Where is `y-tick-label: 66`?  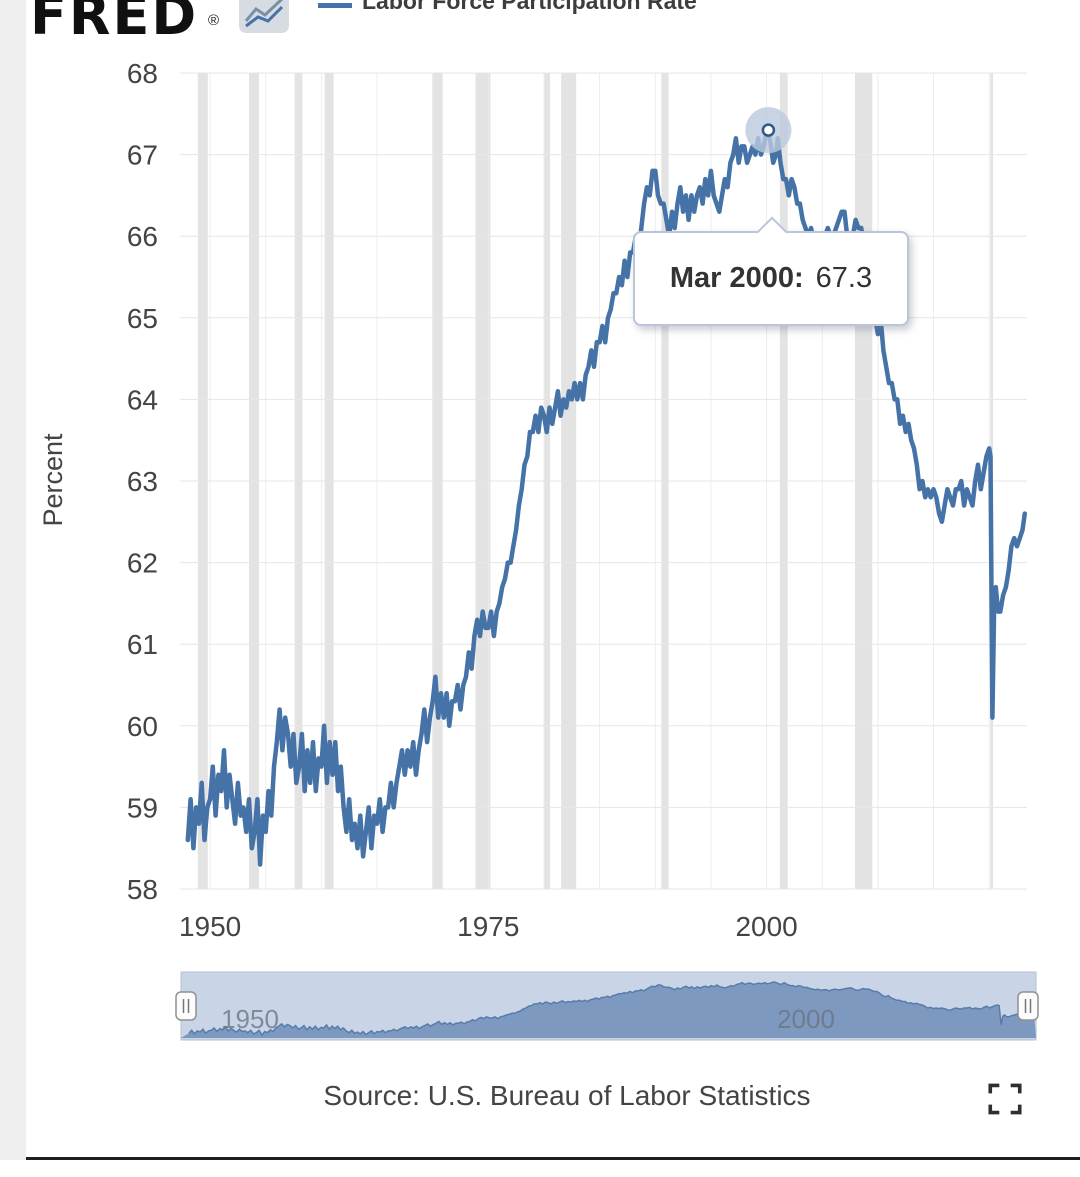
y-tick-label: 66 is located at coordinates (142, 236).